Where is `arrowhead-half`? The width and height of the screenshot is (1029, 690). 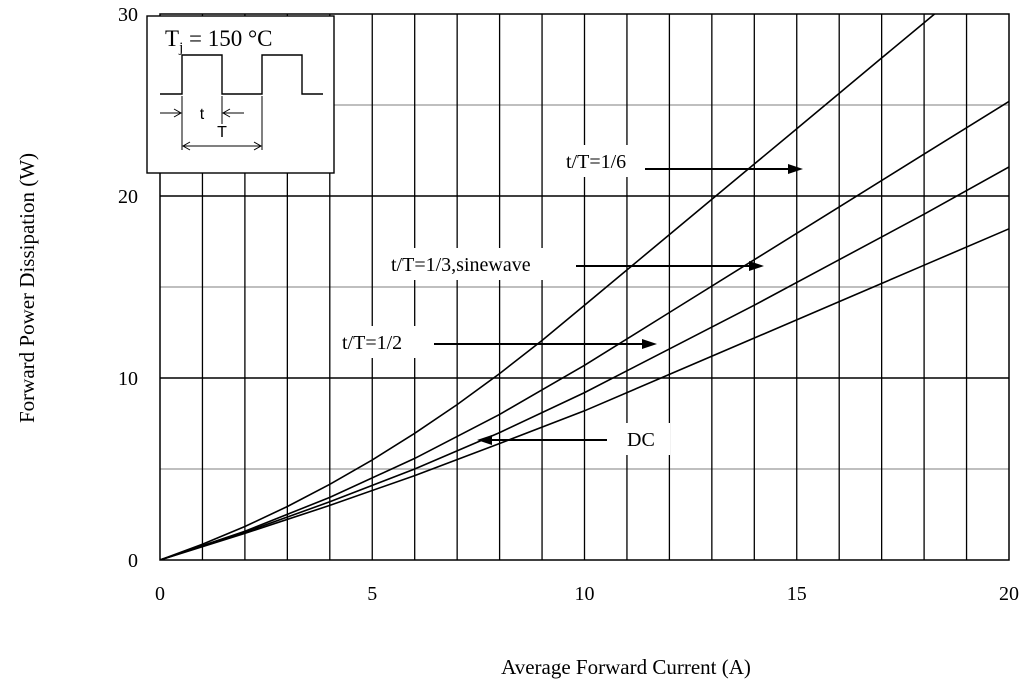
arrowhead-half is located at coordinates (649, 344).